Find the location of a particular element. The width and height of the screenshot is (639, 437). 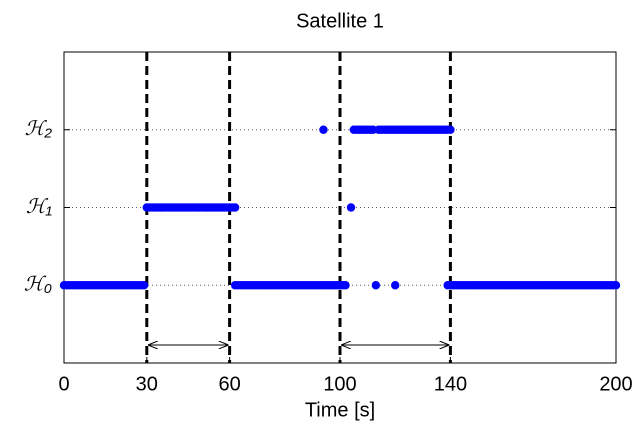

y-tick-label: ℋ₁ is located at coordinates (39, 207).